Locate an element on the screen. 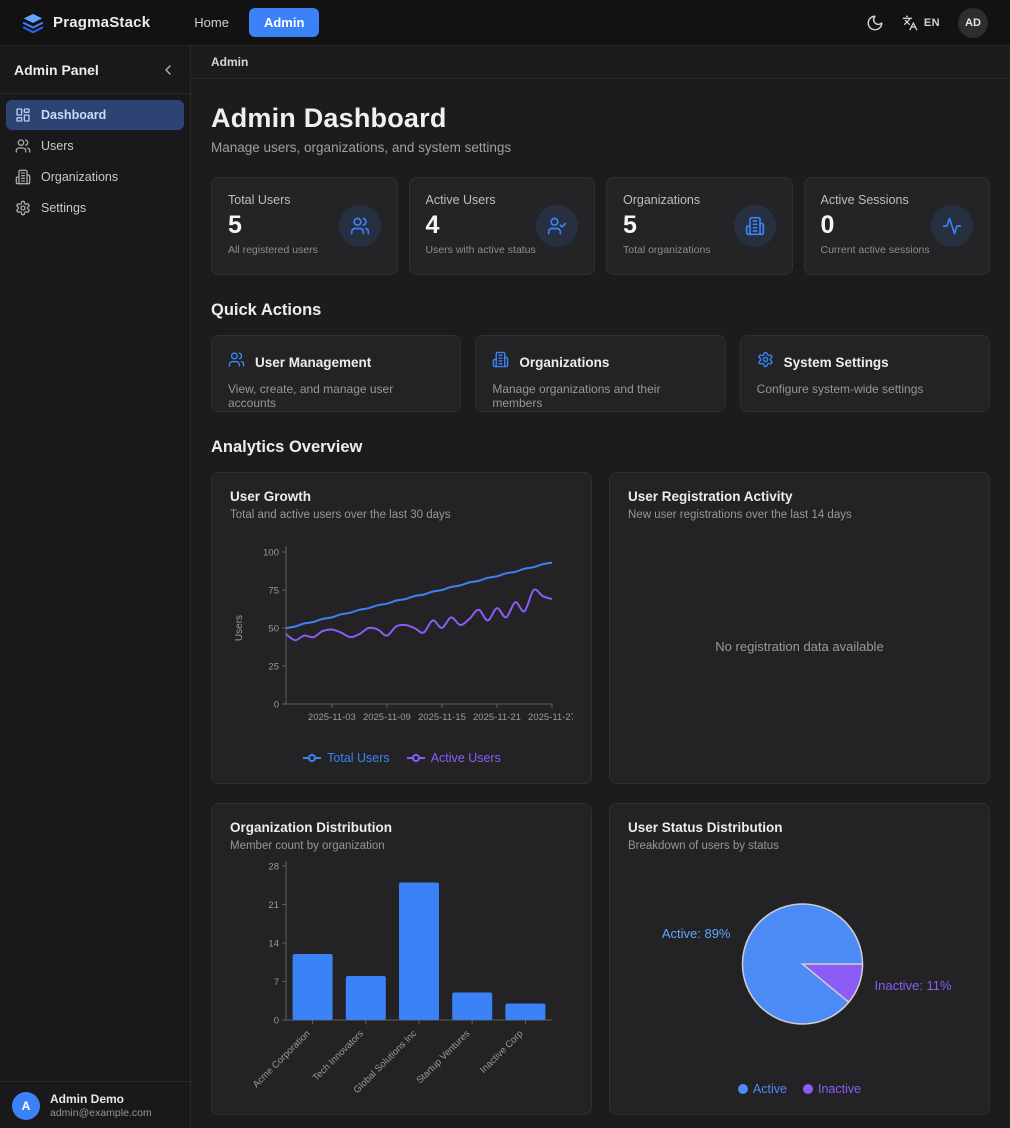 The width and height of the screenshot is (1010, 1128). stat-card-organizations: Organizations 5 Total organizations is located at coordinates (699, 226).